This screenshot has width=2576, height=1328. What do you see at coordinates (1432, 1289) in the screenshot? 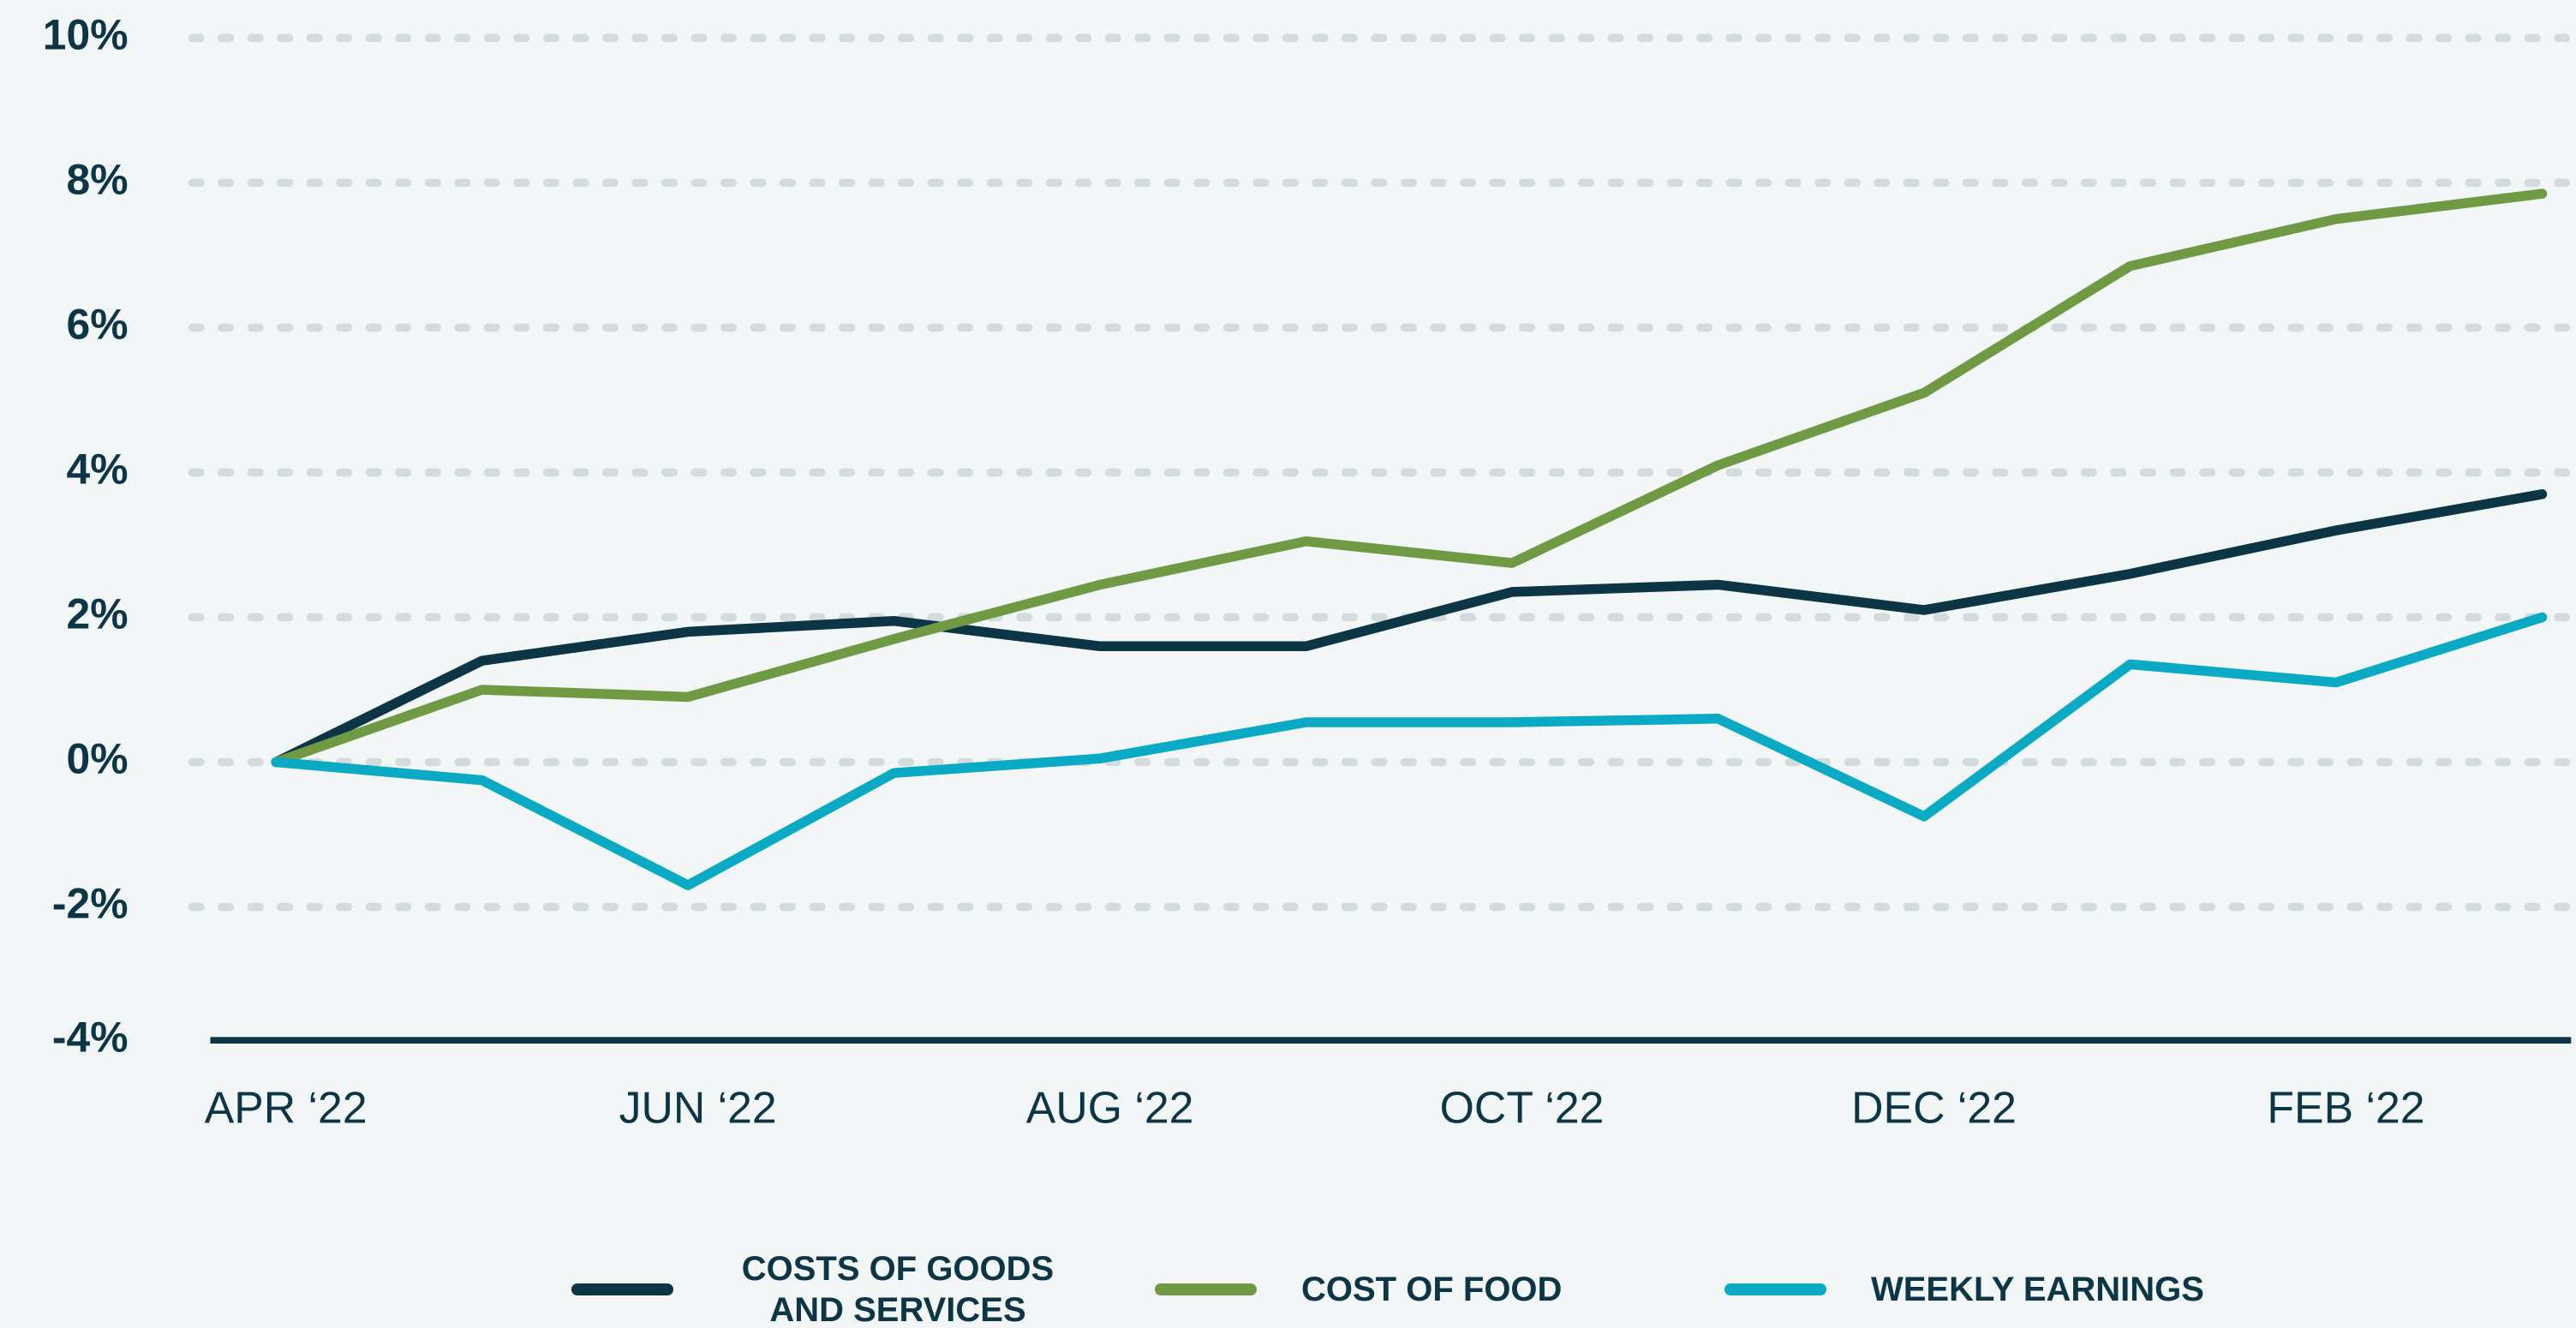
I see `legend-label: COST OF FOOD` at bounding box center [1432, 1289].